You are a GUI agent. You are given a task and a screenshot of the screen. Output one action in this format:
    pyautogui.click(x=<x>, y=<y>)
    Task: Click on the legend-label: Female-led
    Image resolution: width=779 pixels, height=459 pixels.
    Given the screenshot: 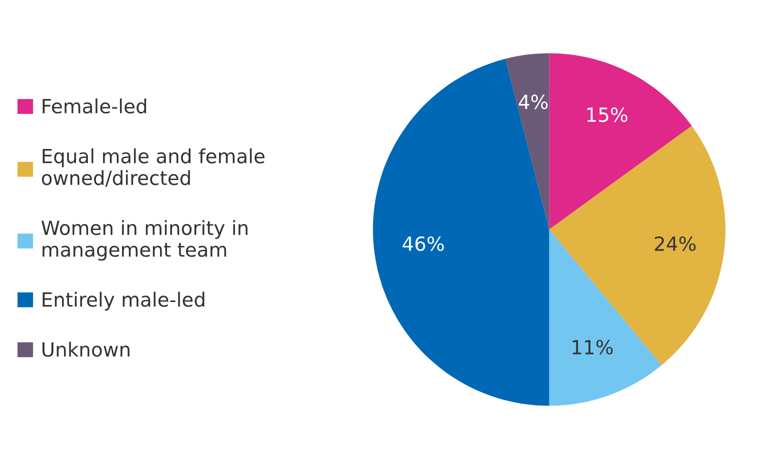 What is the action you would take?
    pyautogui.click(x=94, y=106)
    